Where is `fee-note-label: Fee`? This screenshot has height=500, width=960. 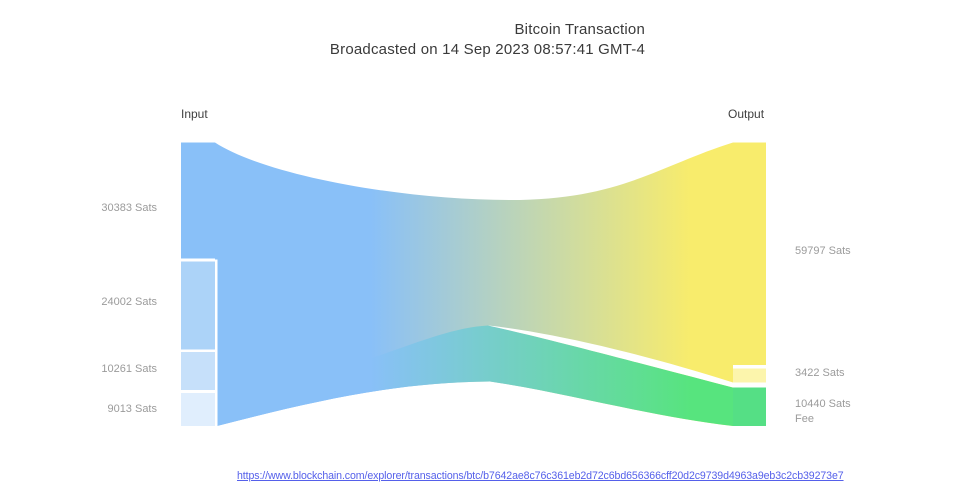
fee-note-label: Fee is located at coordinates (804, 418).